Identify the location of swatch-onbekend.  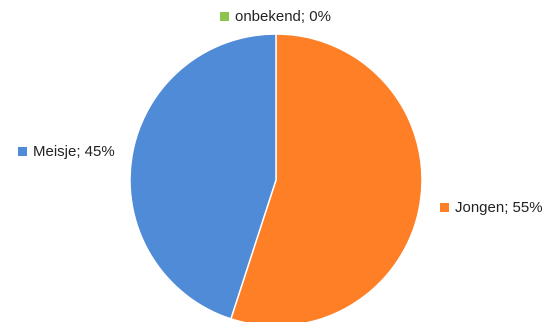
(224, 16).